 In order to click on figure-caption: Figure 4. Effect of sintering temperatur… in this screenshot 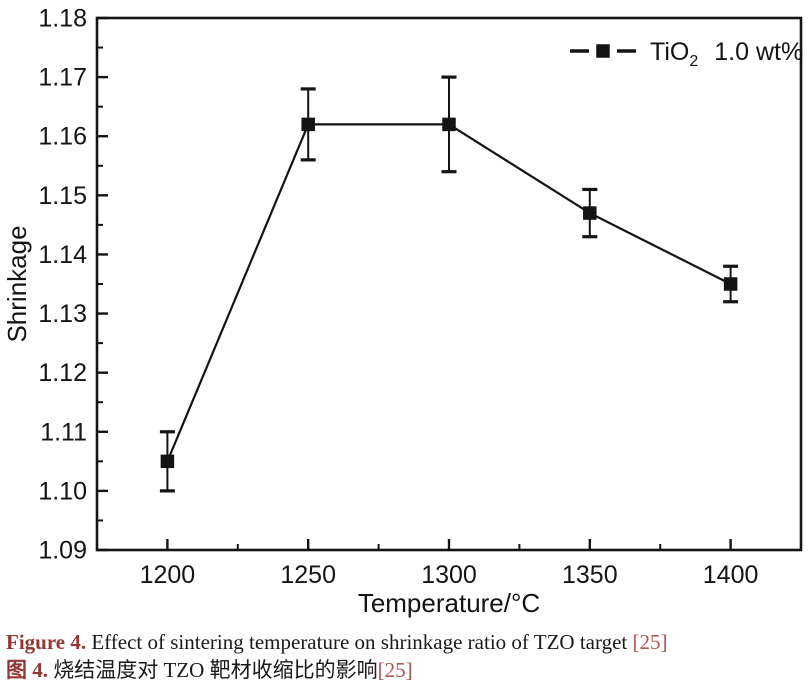, I will do `click(407, 656)`.